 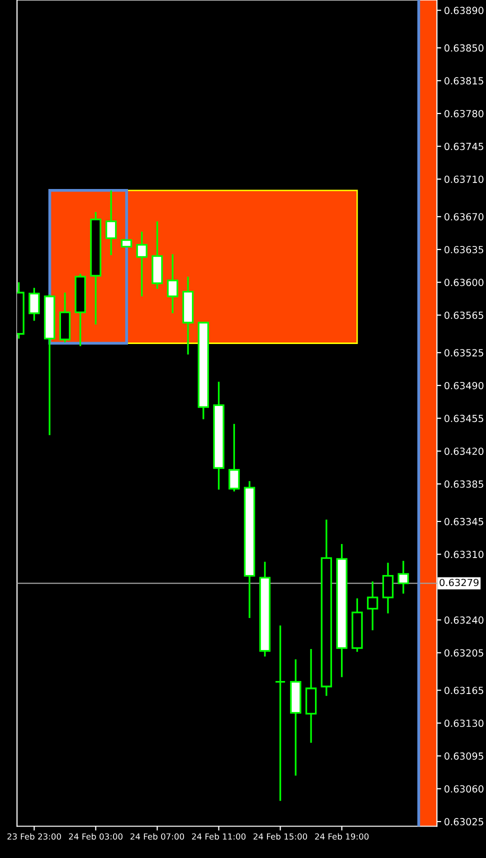 What do you see at coordinates (281, 836) in the screenshot?
I see `x-tick-label: 24 Feb 15:00` at bounding box center [281, 836].